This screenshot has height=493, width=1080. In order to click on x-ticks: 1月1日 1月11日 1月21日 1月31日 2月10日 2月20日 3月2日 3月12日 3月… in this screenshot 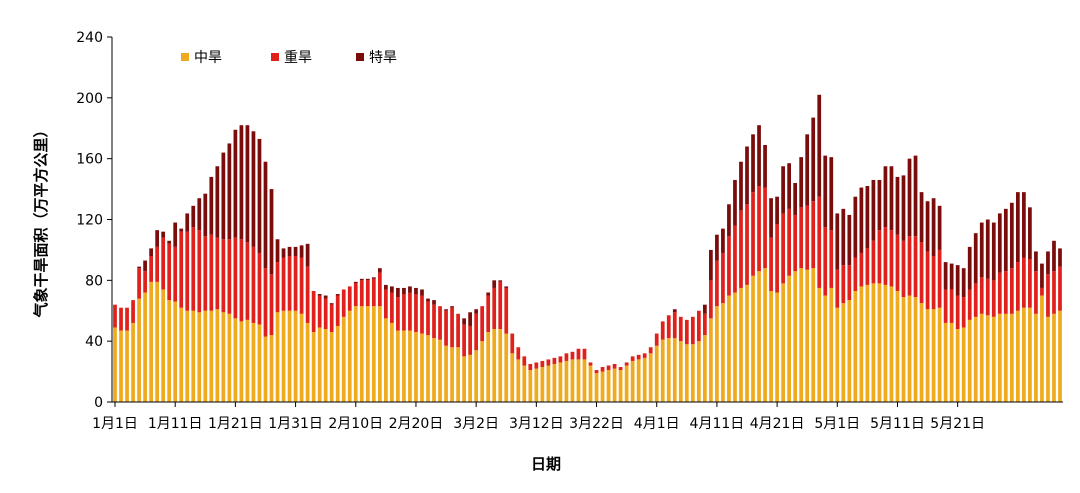, I will do `click(538, 417)`.